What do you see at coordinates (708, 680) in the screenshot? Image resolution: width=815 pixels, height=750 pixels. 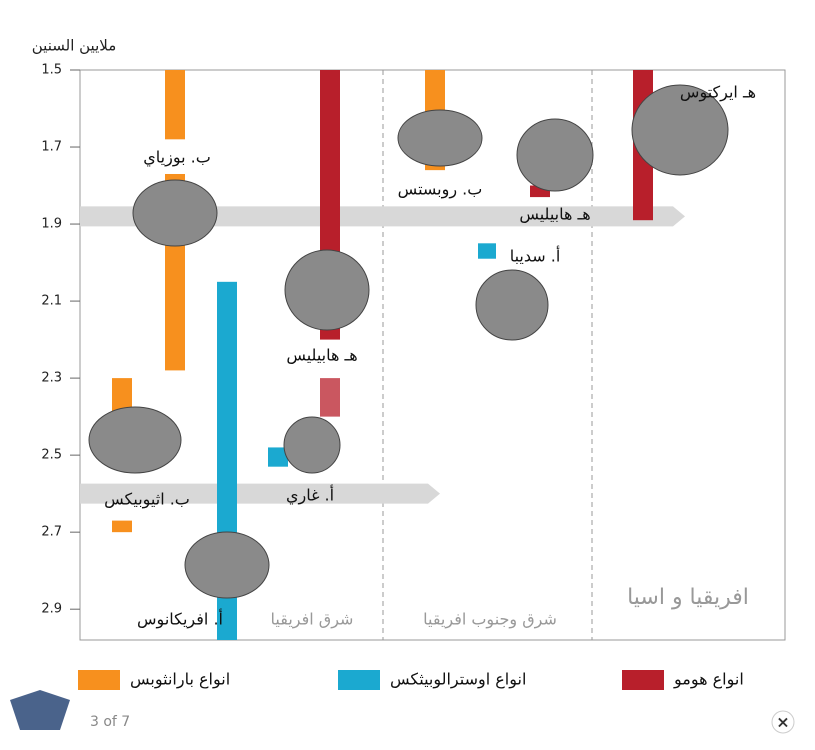 I see `legend-label: انواع هومو` at bounding box center [708, 680].